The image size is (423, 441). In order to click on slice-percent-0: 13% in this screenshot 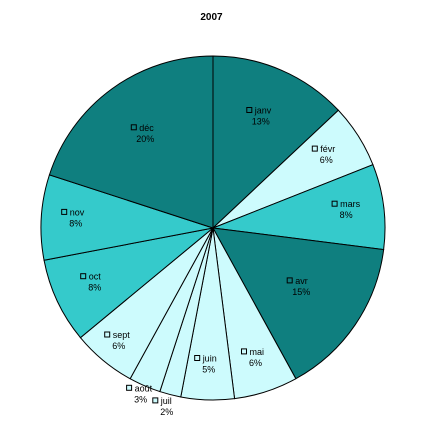, I will do `click(261, 122)`.